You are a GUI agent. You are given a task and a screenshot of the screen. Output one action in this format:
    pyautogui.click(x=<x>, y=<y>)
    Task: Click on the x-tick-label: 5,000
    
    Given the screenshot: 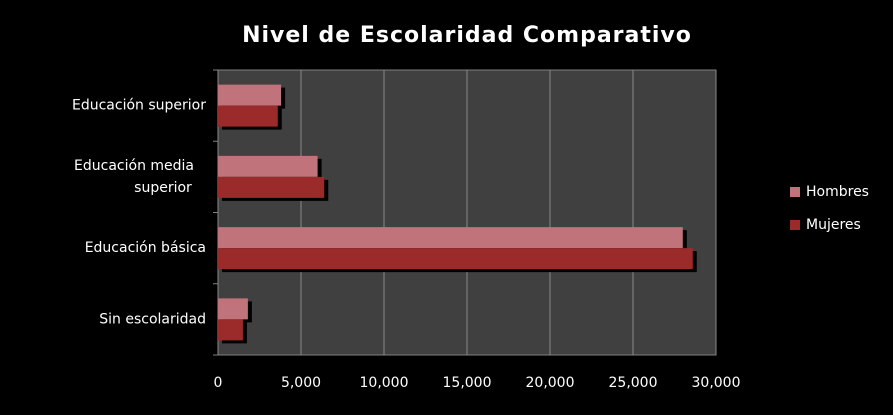 What is the action you would take?
    pyautogui.click(x=301, y=383)
    